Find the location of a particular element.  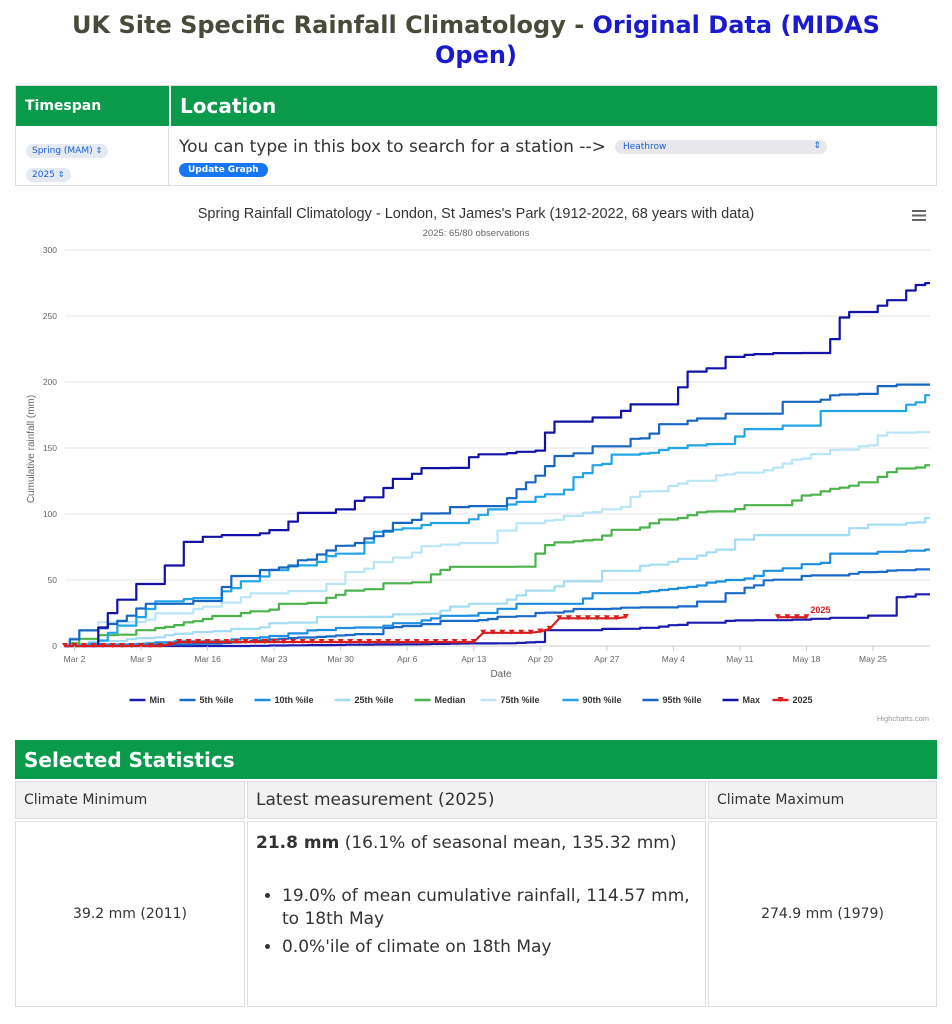

legend-item-label: Median is located at coordinates (450, 700).